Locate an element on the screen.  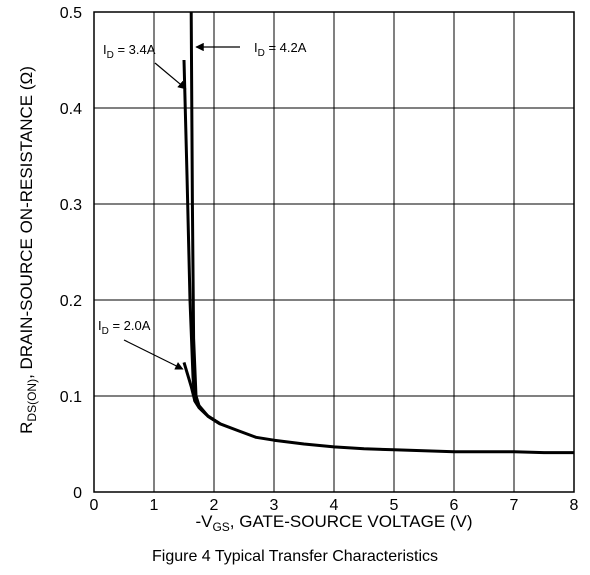
x-tick-label: 4 is located at coordinates (334, 505).